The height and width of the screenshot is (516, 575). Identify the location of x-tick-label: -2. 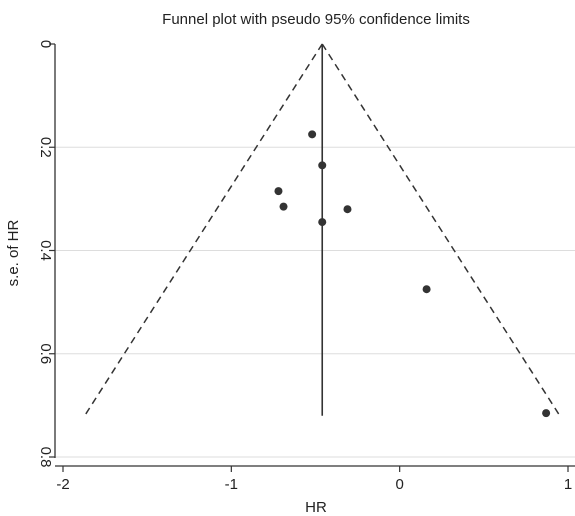
(62, 484).